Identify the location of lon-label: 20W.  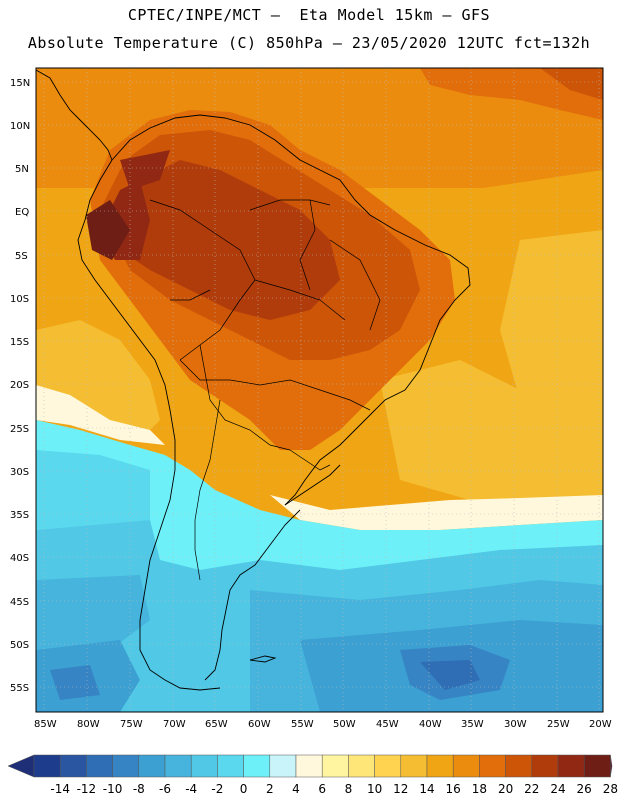
(600, 724).